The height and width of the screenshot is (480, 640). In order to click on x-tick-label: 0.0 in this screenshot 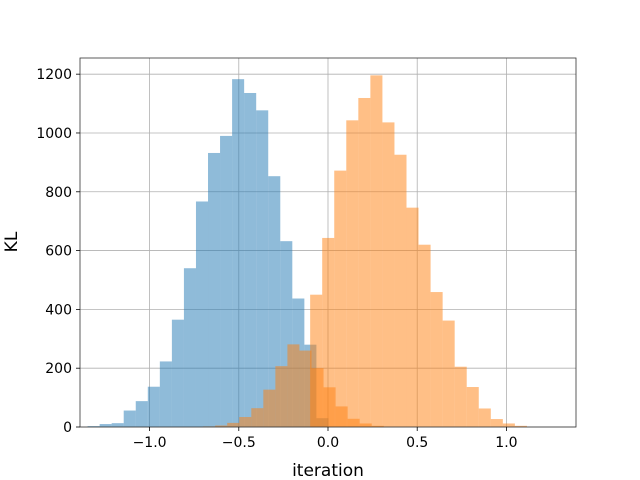, I will do `click(328, 443)`.